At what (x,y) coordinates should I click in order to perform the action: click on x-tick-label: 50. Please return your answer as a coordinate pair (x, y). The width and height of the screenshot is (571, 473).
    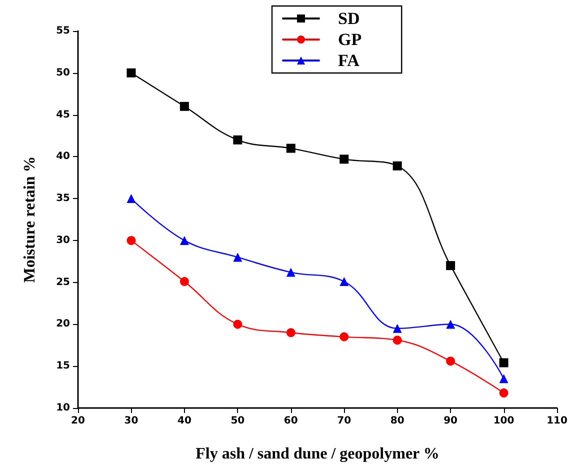
    Looking at the image, I should click on (237, 421).